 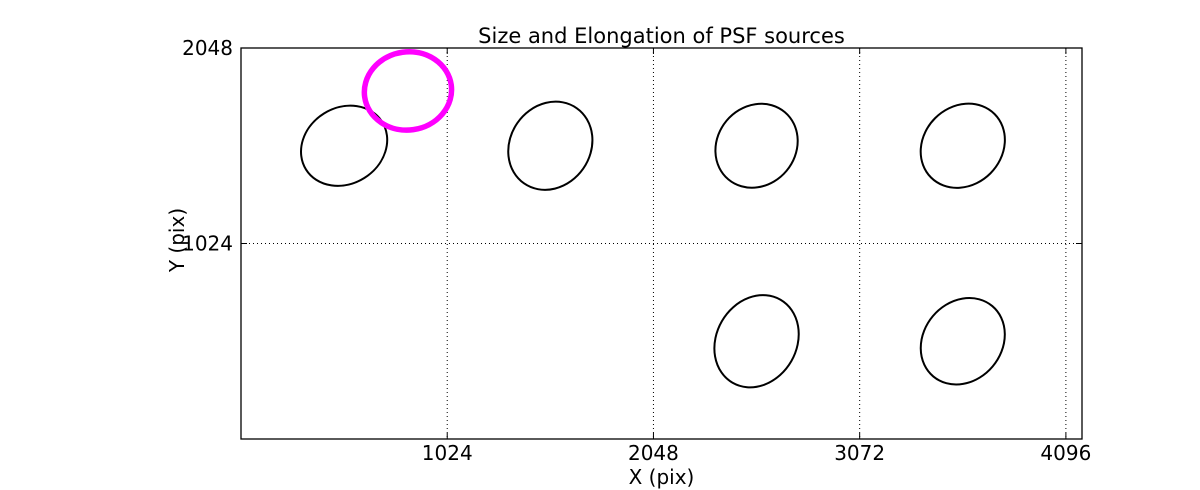 What do you see at coordinates (661, 477) in the screenshot?
I see `x-axis-label: X (pix)` at bounding box center [661, 477].